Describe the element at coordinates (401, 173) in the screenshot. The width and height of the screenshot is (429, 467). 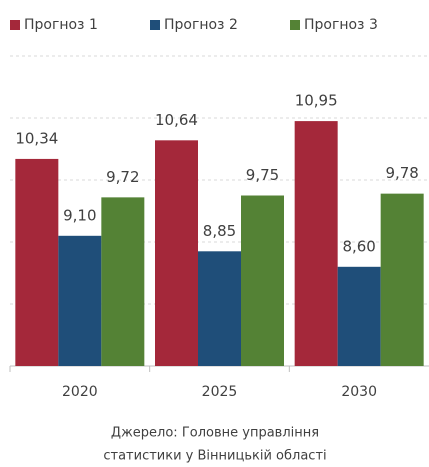
I see `data-label: 9,78` at that location.